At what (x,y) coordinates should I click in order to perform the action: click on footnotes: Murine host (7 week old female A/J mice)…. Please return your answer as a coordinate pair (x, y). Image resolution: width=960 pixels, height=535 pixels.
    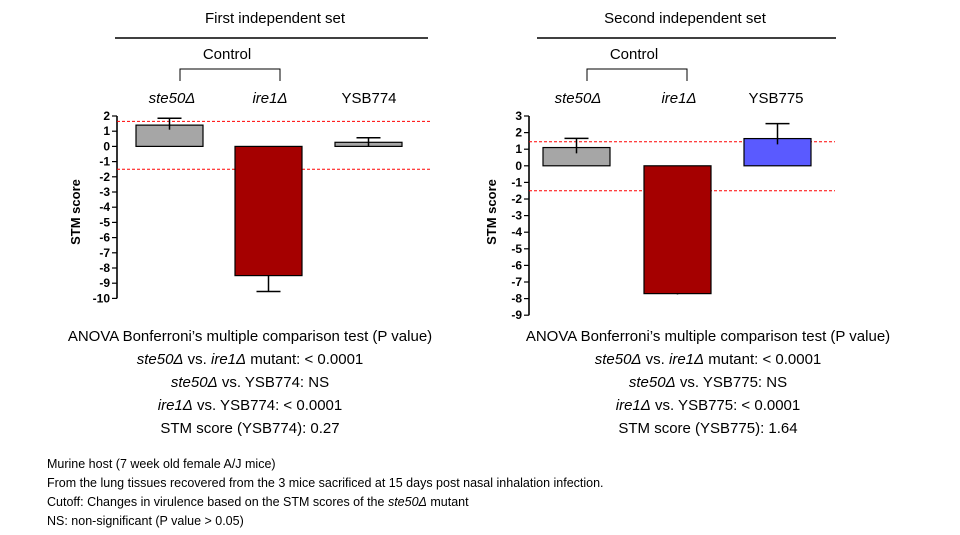
    Looking at the image, I should click on (325, 493).